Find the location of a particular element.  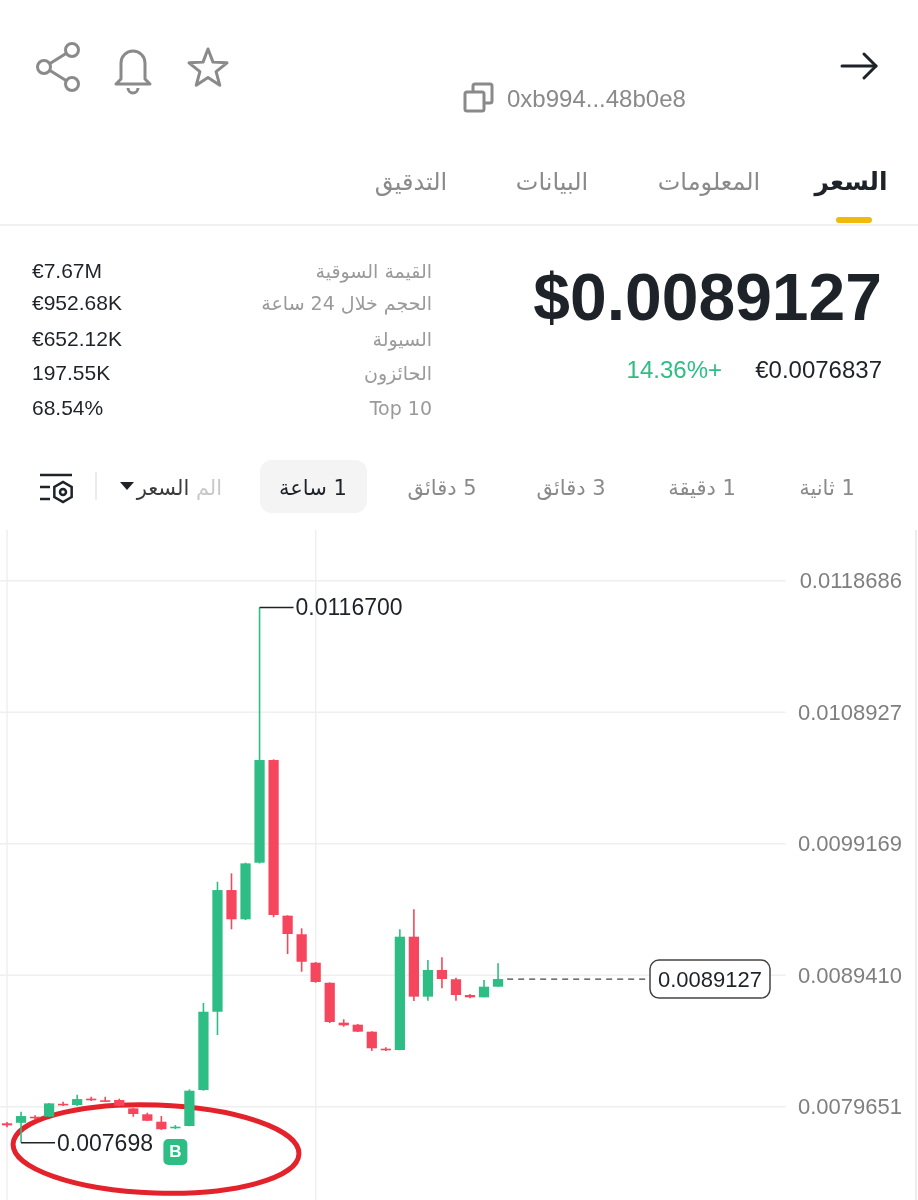

text: 1 ثانية is located at coordinates (827, 488).